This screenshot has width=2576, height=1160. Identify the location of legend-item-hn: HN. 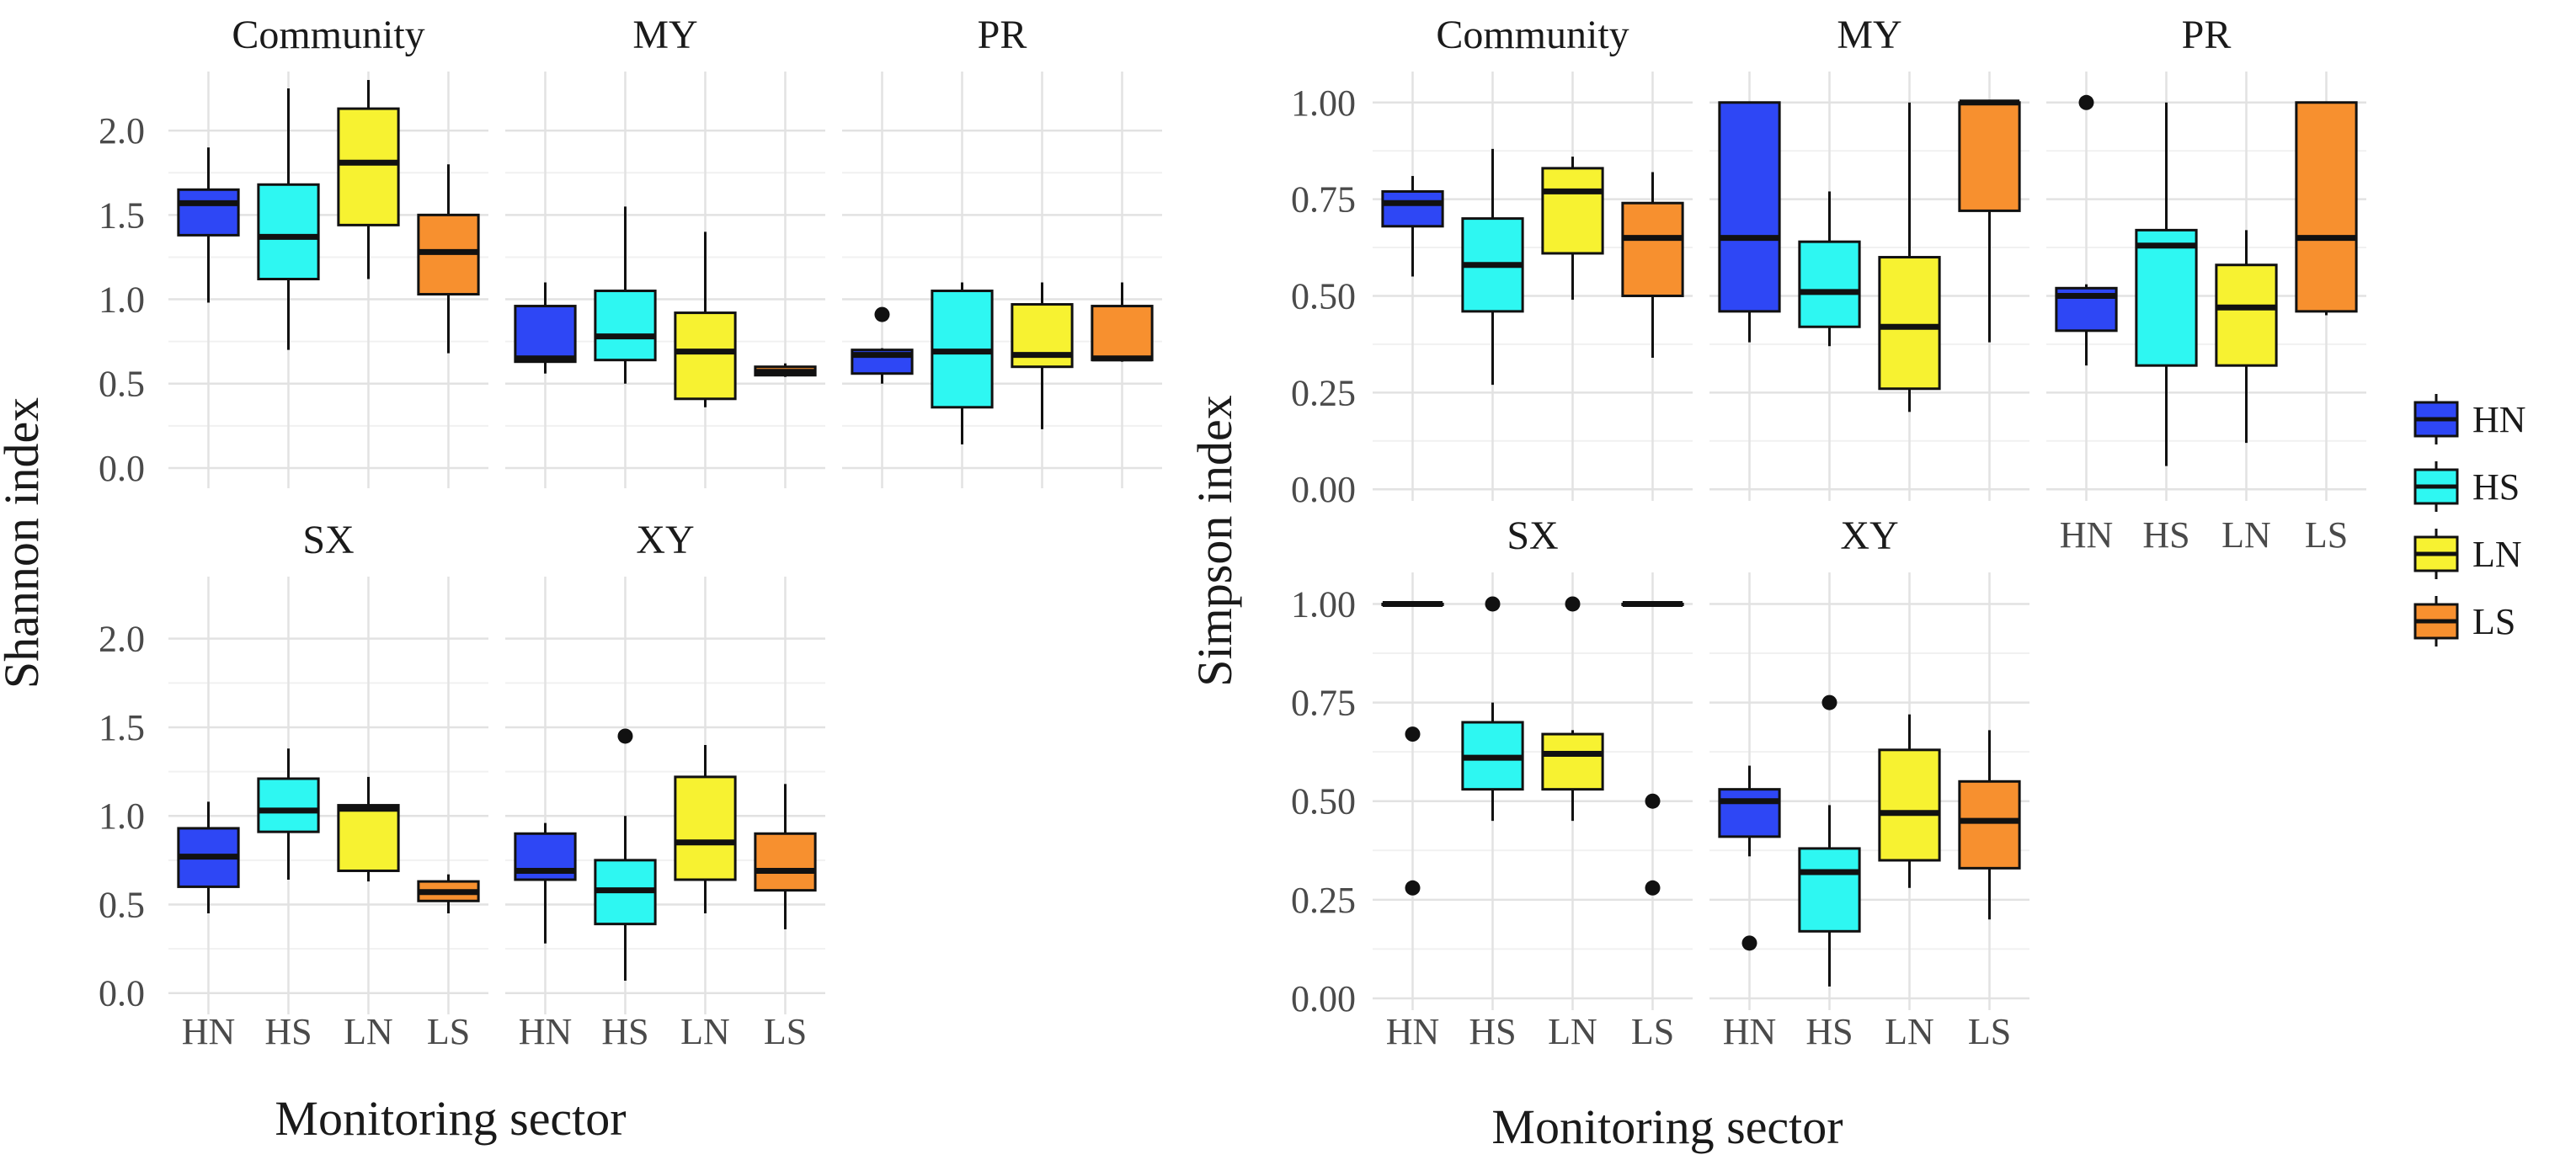
(2469, 419).